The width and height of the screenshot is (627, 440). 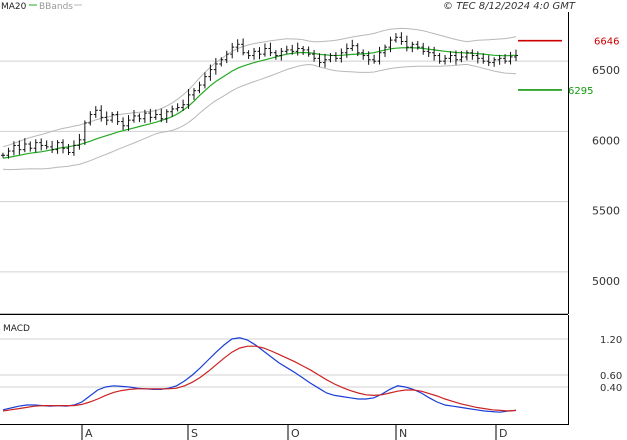 I want to click on price-tick-label: 5500, so click(x=606, y=211).